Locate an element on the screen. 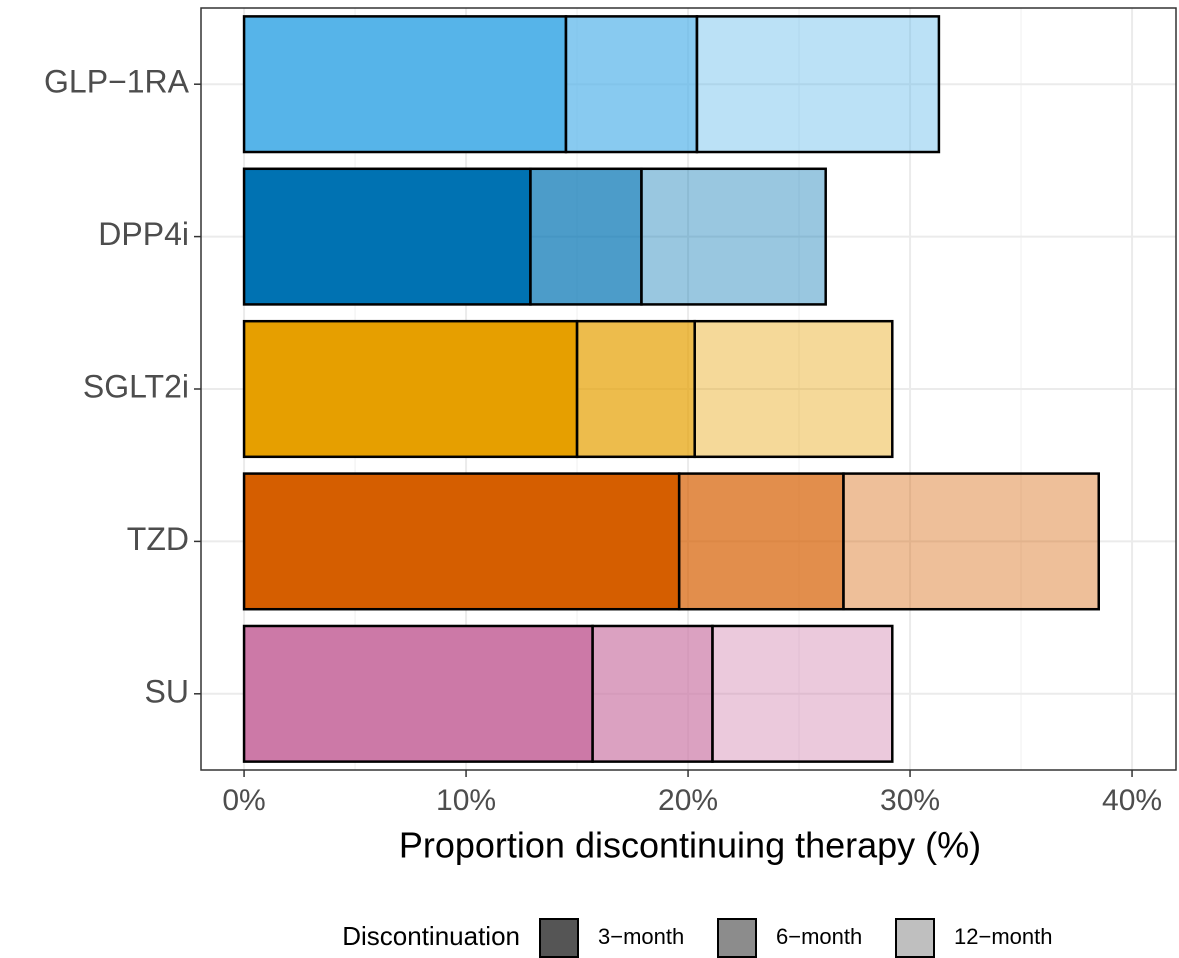 The height and width of the screenshot is (958, 1179). y-tick-label: SU is located at coordinates (167, 691).